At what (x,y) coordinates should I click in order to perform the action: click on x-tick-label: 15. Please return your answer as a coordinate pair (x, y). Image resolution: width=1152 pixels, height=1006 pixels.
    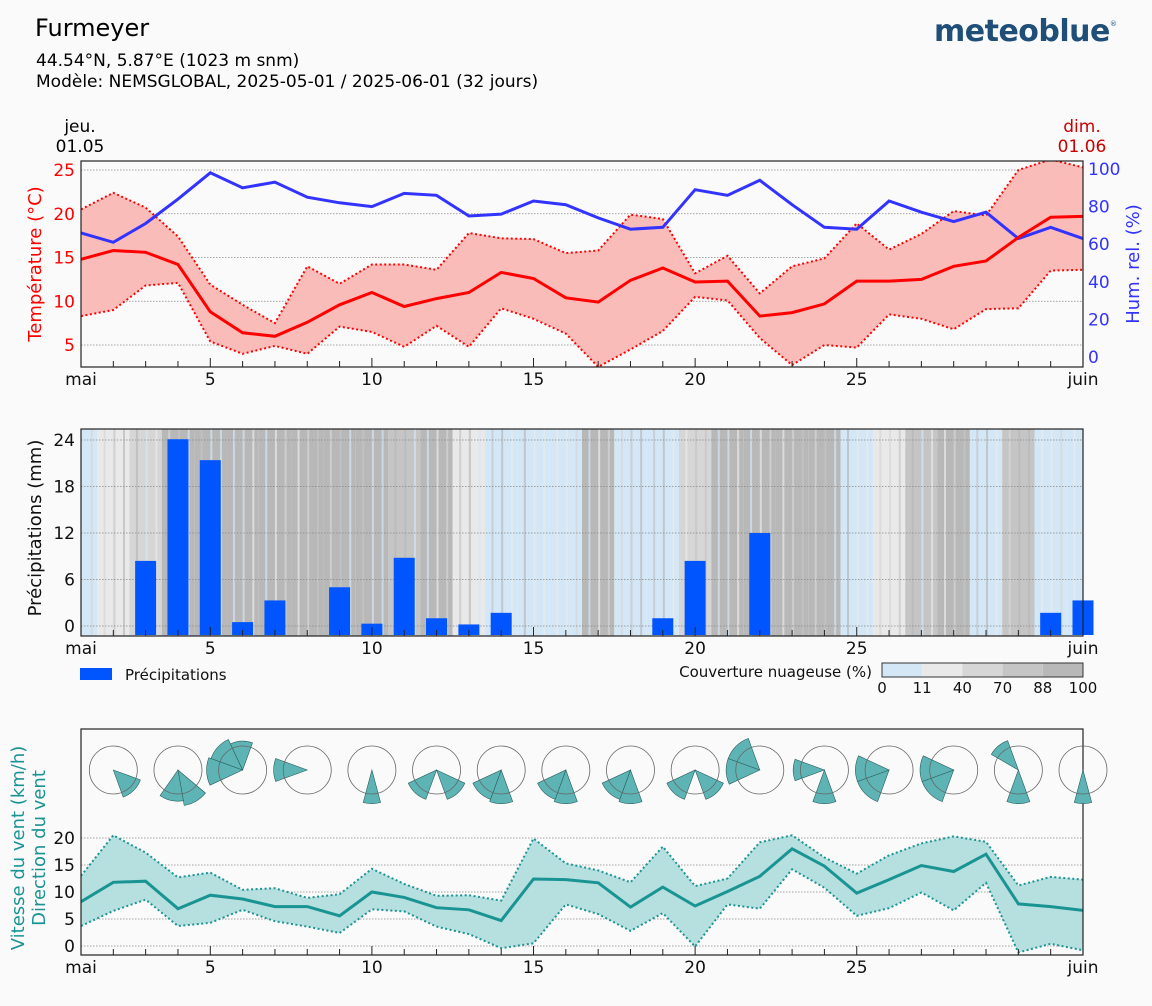
    Looking at the image, I should click on (534, 649).